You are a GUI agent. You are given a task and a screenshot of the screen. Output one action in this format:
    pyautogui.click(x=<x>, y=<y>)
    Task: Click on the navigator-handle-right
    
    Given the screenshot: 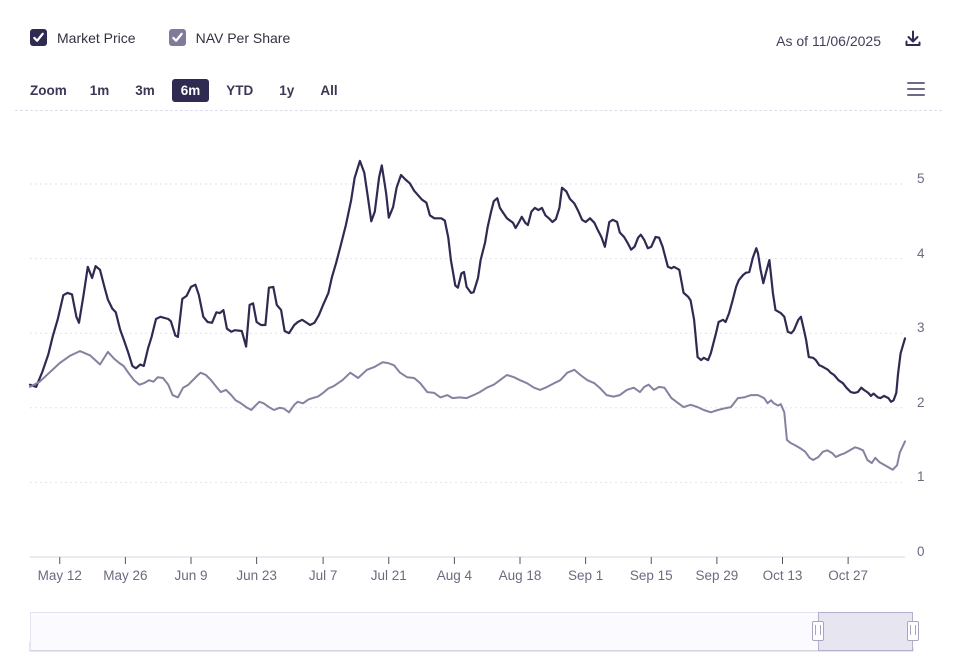 What is the action you would take?
    pyautogui.click(x=913, y=631)
    